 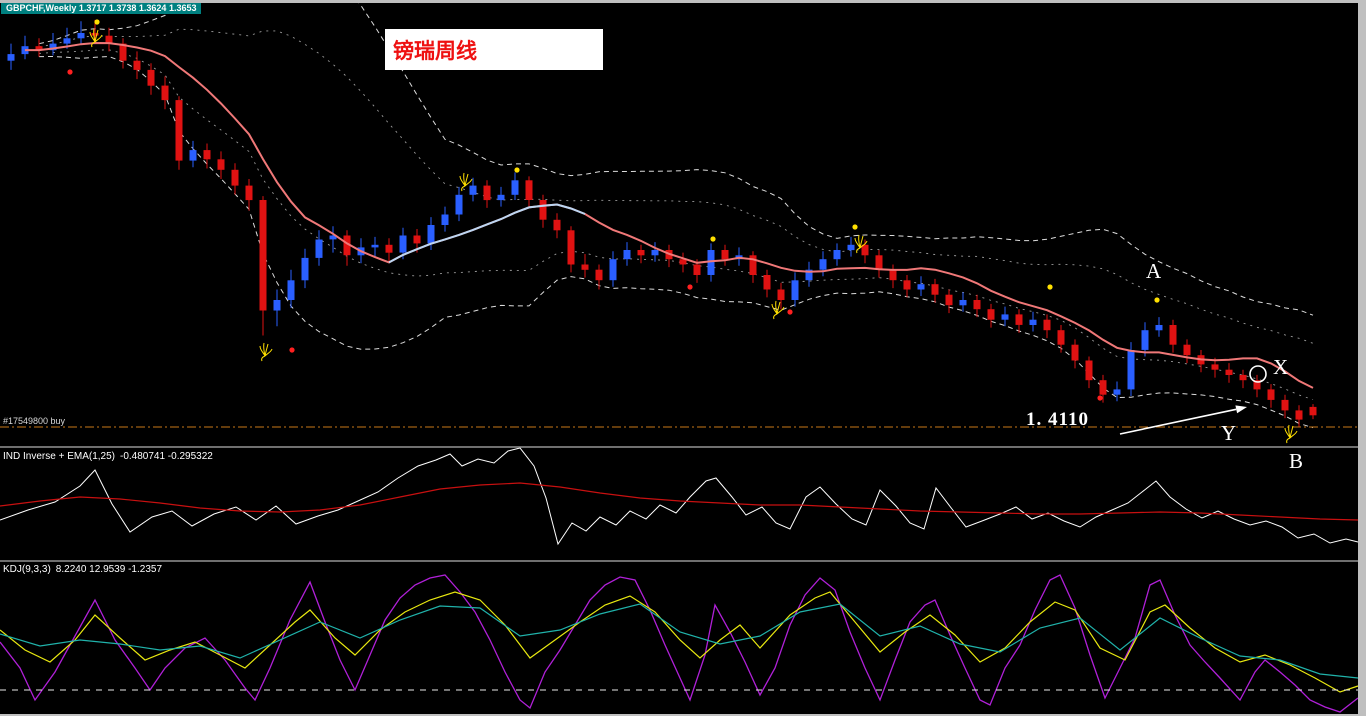 I want to click on annotation-arrowhead, so click(x=1241, y=409).